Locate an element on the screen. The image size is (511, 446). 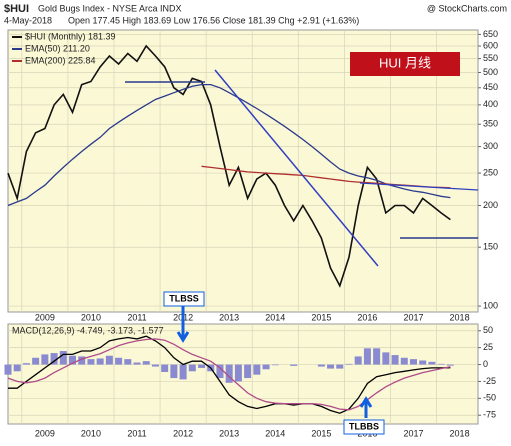
annotation: HUI 月线 is located at coordinates (405, 62).